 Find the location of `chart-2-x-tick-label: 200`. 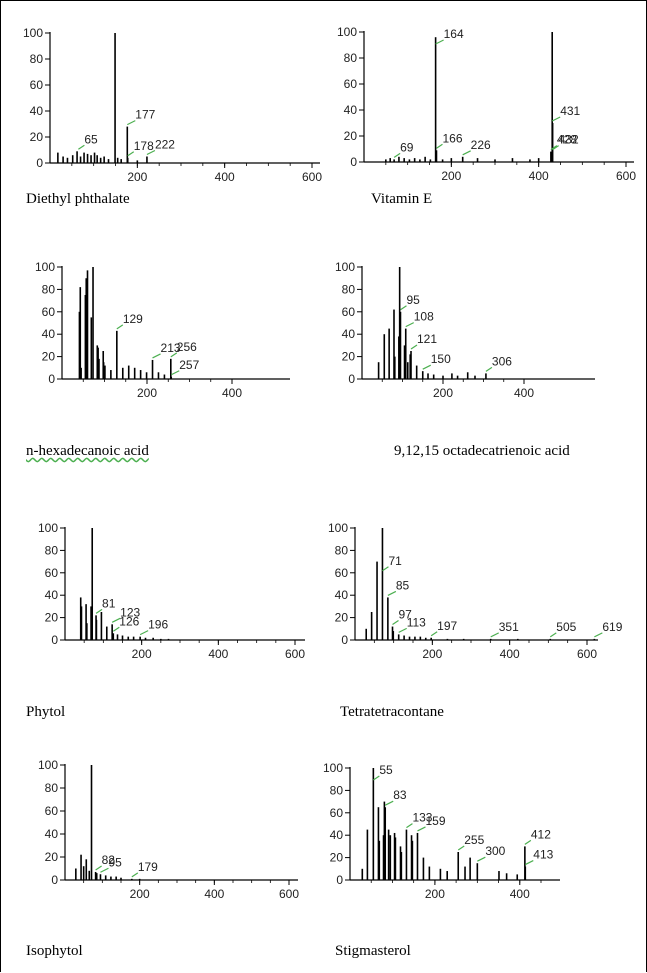

chart-2-x-tick-label: 200 is located at coordinates (147, 393).